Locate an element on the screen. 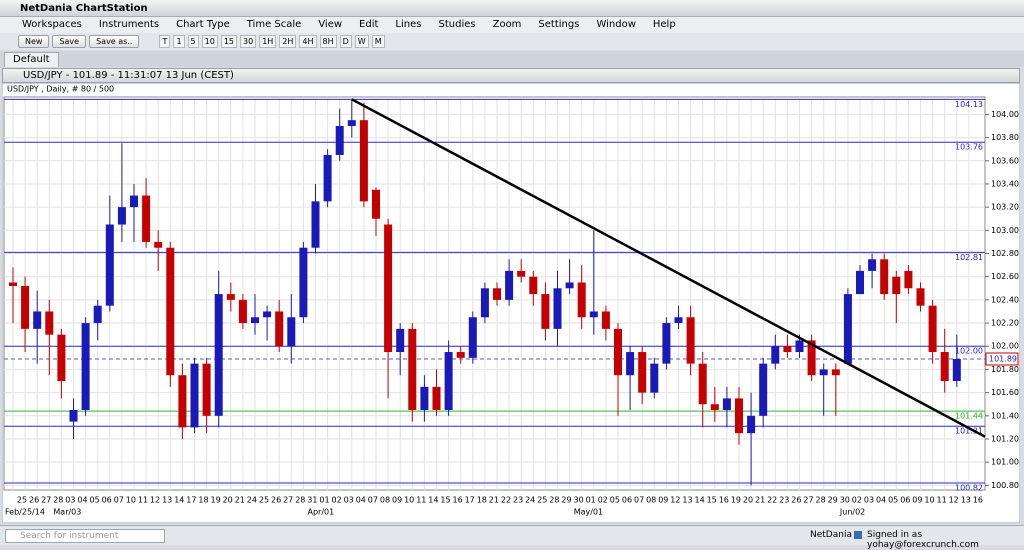  toolbar-button: New is located at coordinates (34, 41).